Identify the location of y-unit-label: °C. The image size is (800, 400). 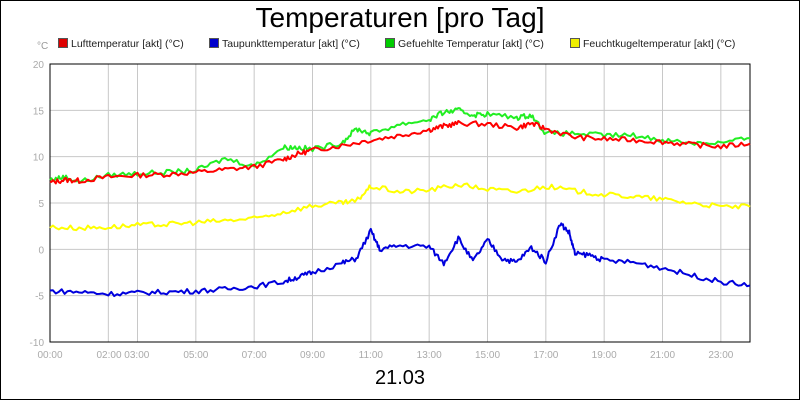
(43, 46).